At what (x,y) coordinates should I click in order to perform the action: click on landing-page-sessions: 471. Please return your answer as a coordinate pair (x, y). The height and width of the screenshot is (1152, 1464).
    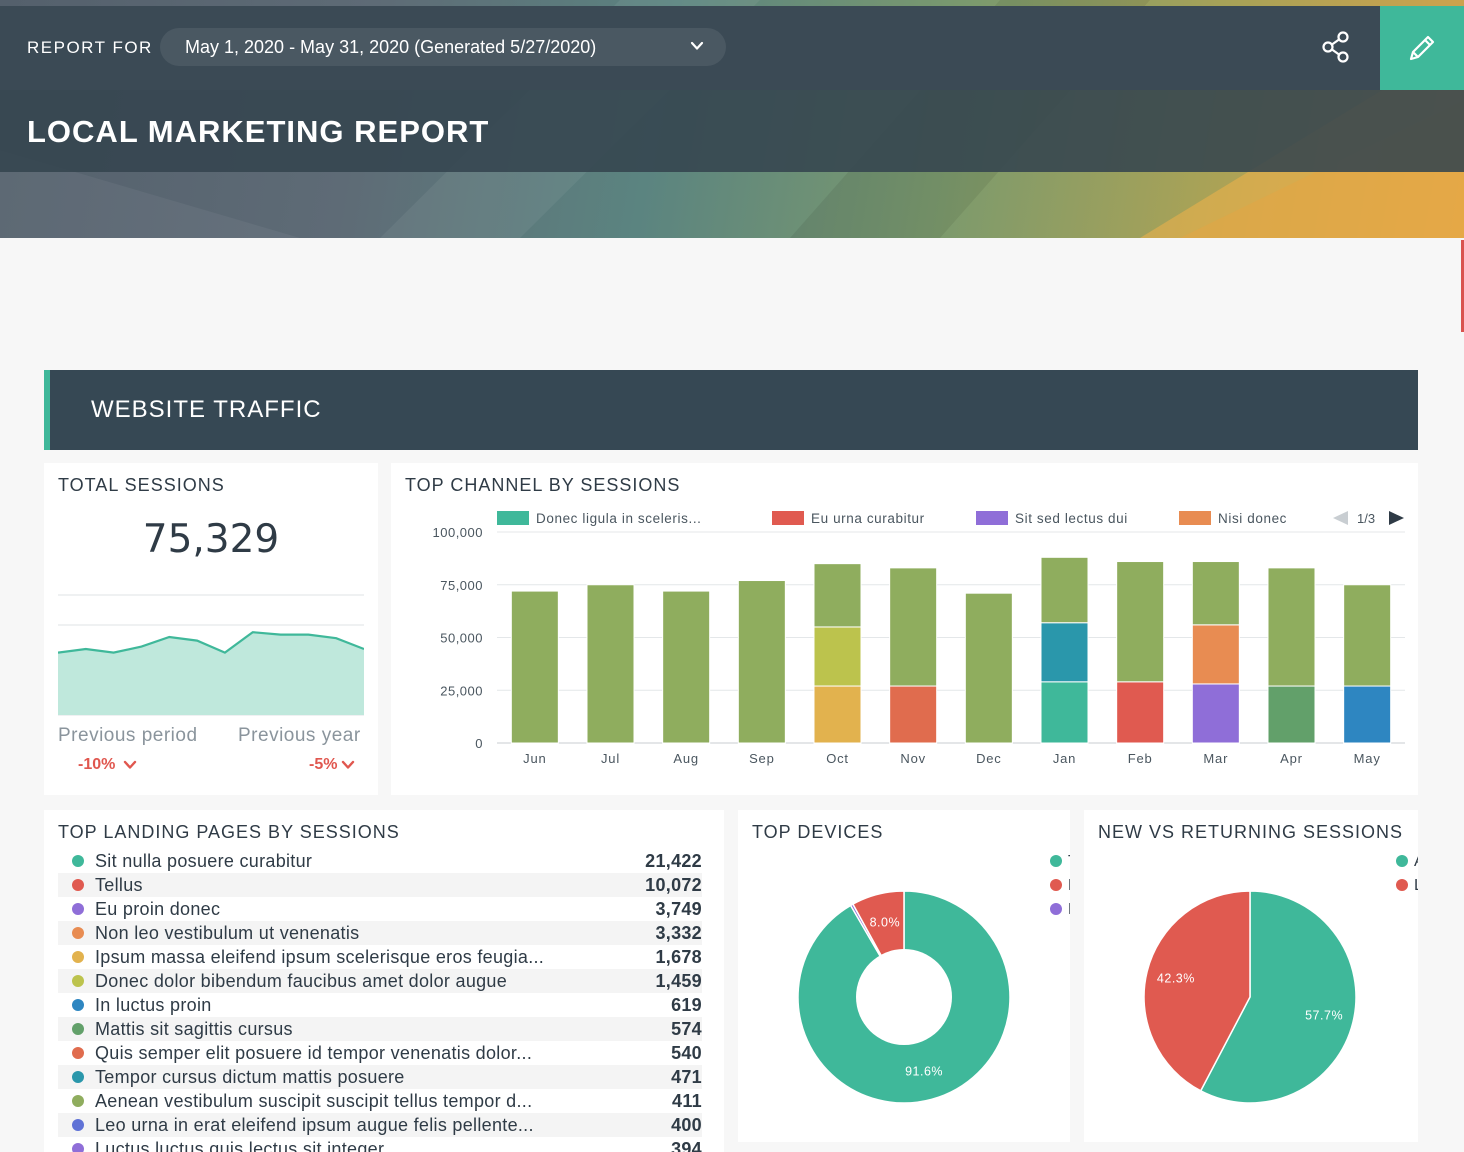
    Looking at the image, I should click on (686, 1077).